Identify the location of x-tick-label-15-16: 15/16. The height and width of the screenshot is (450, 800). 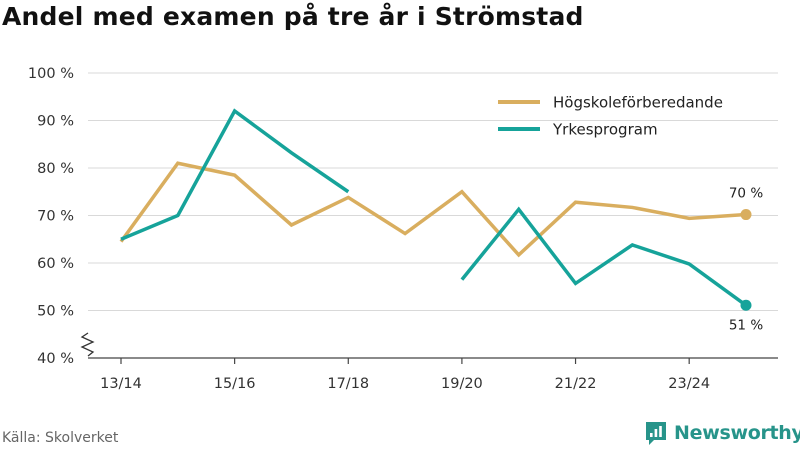
(235, 384).